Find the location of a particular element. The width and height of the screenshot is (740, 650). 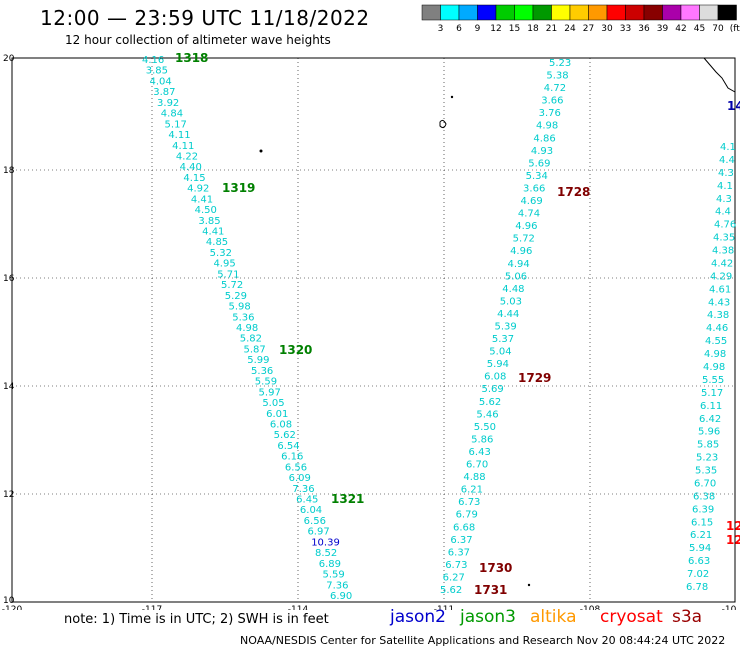

satellite-legend-cryosat: cryosat is located at coordinates (631, 617).